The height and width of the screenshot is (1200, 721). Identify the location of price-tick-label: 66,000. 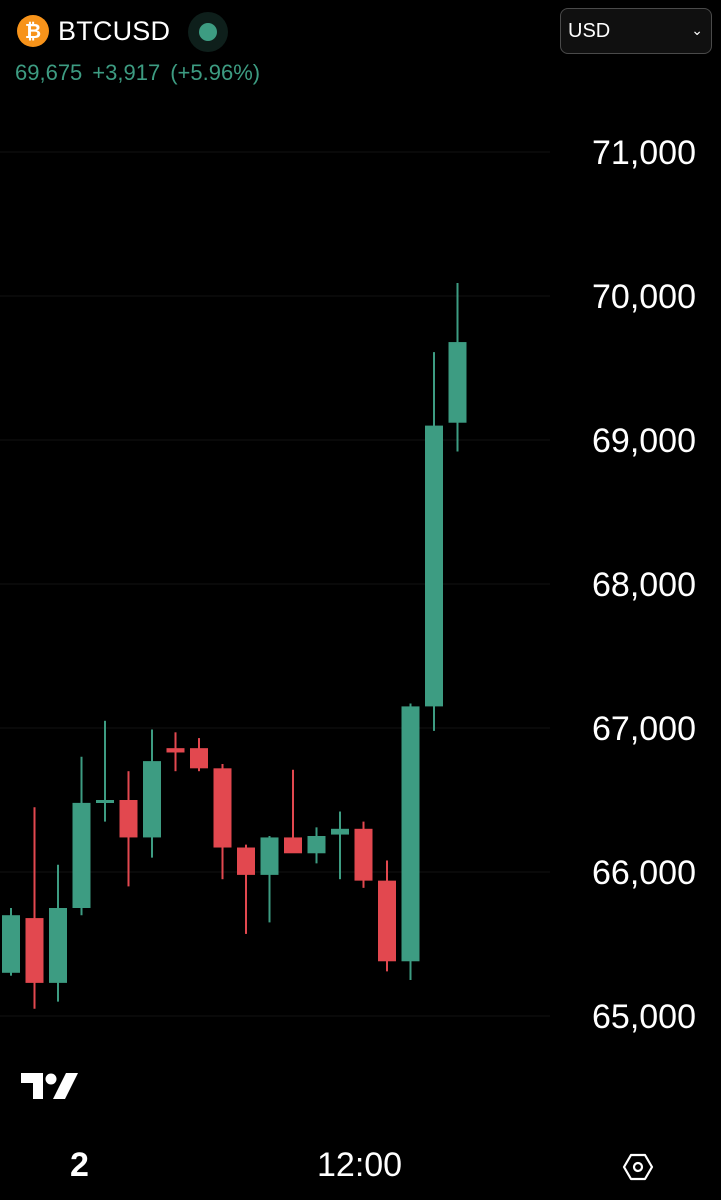
(644, 873).